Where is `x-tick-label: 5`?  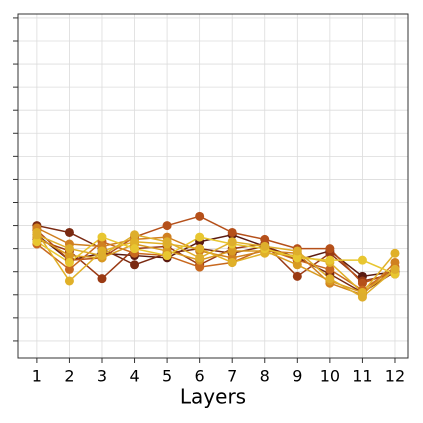
x-tick-label: 5 is located at coordinates (167, 376).